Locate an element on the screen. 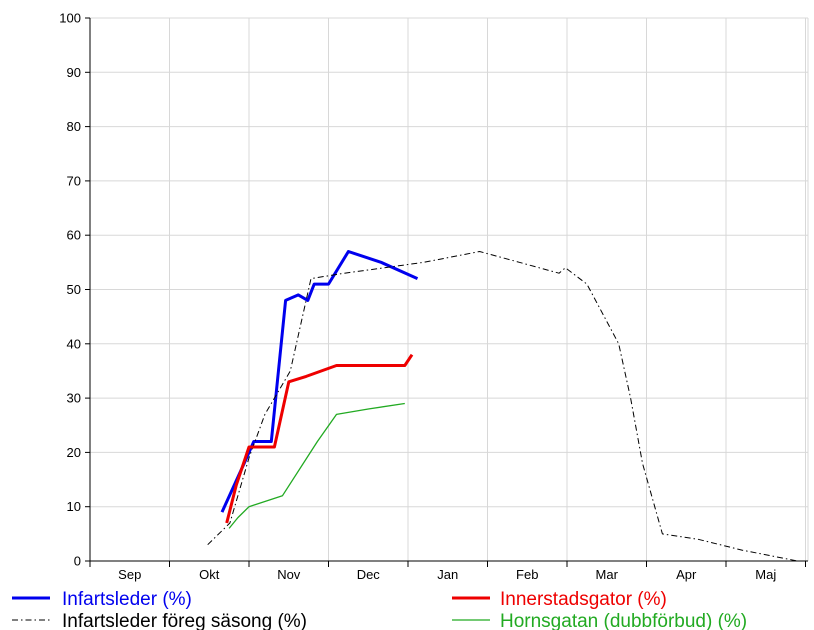 The width and height of the screenshot is (814, 630). x-tick-label: Apr is located at coordinates (686, 574).